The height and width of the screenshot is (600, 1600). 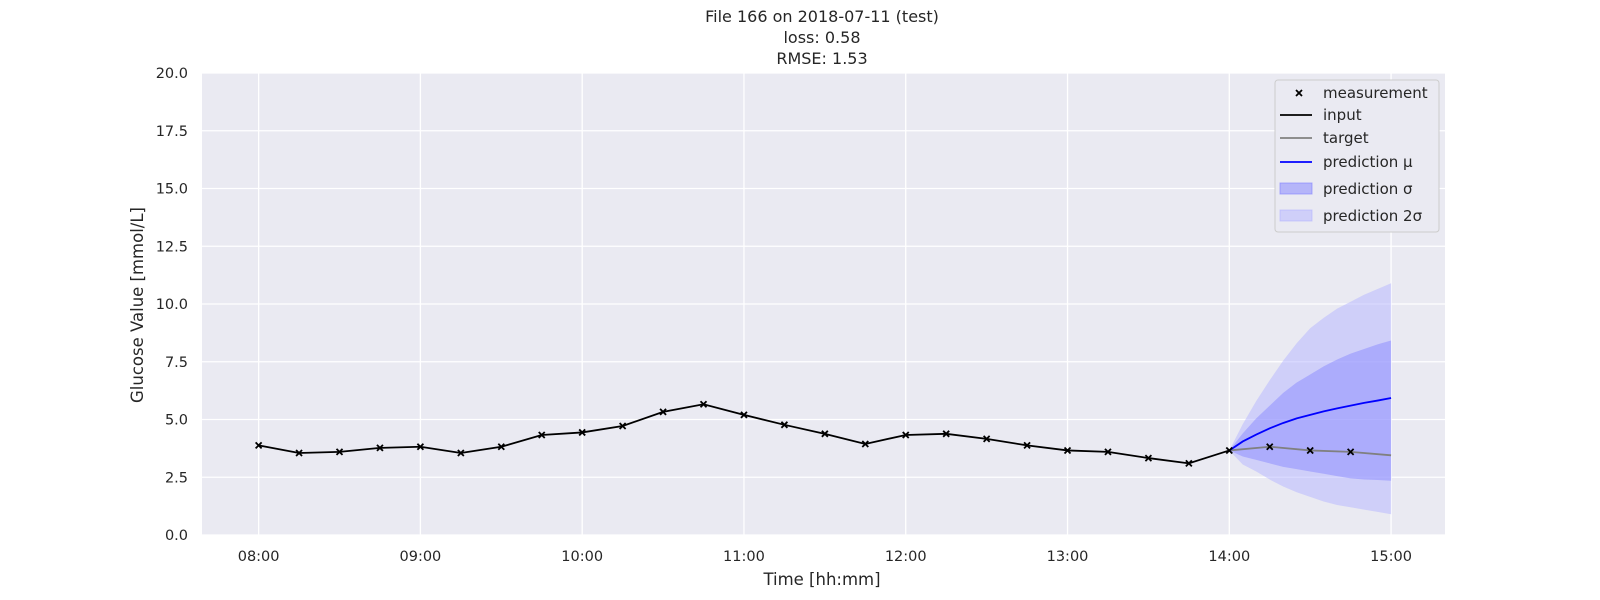 I want to click on legend-frame, so click(x=1357, y=156).